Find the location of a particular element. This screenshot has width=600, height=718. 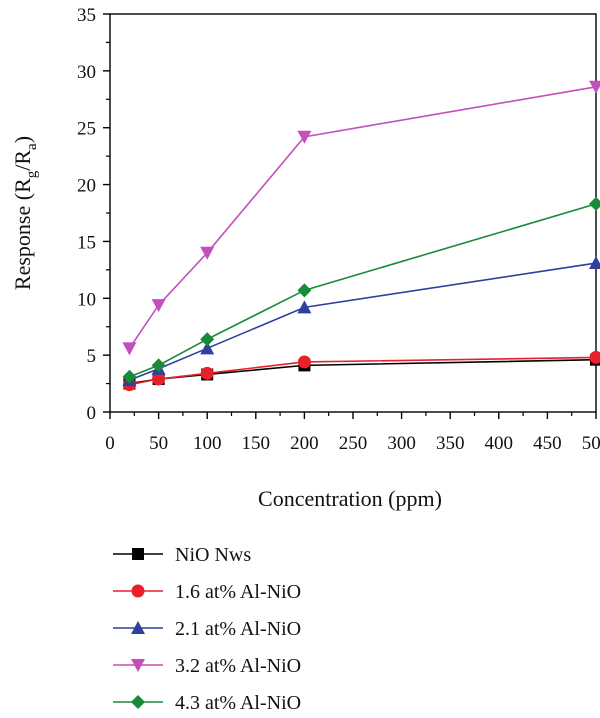

legend-label-2: 2.1 at% Al-NiO is located at coordinates (238, 629).